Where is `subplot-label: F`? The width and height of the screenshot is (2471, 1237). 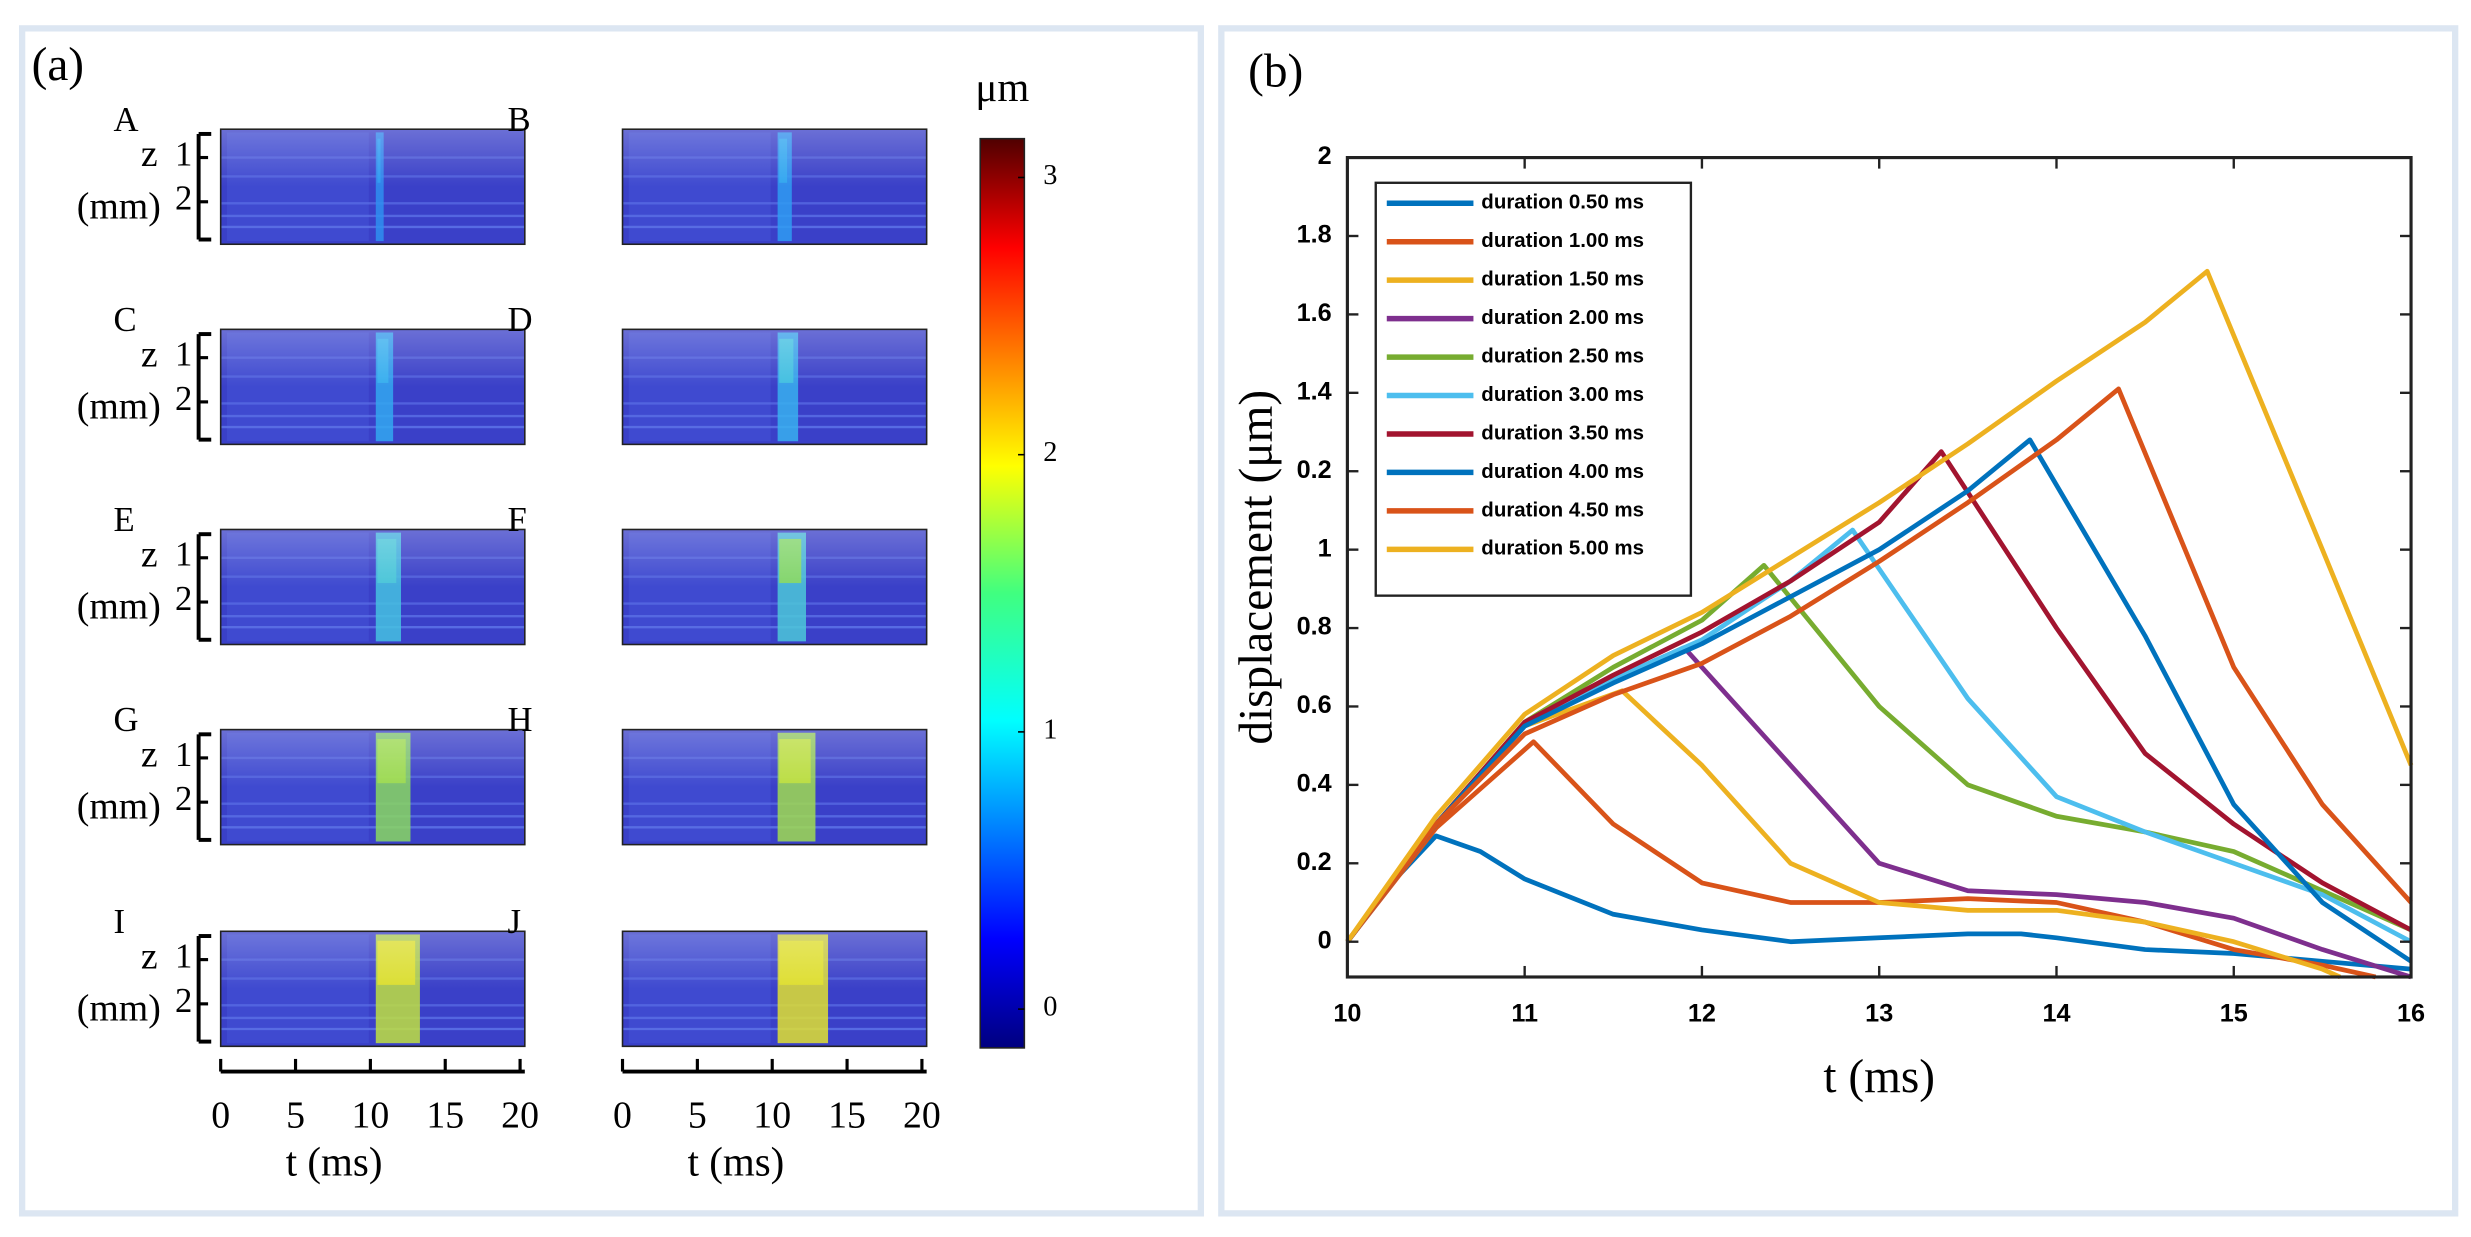 subplot-label: F is located at coordinates (516, 520).